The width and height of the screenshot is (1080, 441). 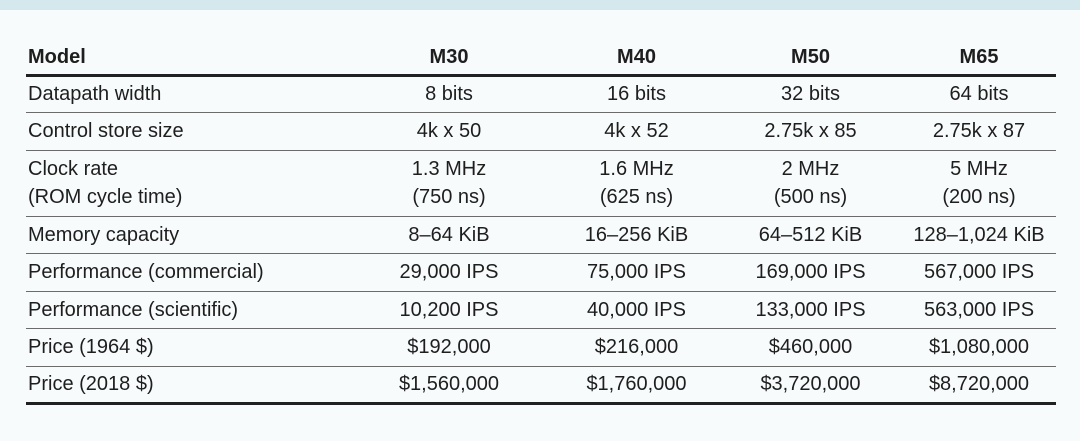 I want to click on row-label: Performance (scientific), so click(x=185, y=310).